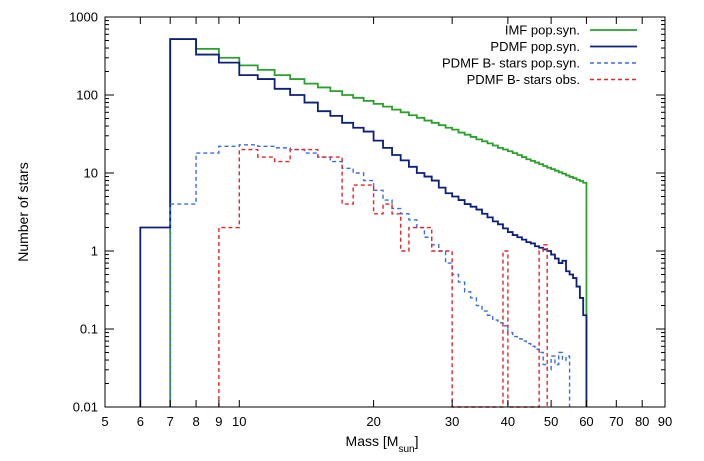 The width and height of the screenshot is (704, 461). What do you see at coordinates (523, 79) in the screenshot?
I see `legend-label-4: PDMF B- stars obs.` at bounding box center [523, 79].